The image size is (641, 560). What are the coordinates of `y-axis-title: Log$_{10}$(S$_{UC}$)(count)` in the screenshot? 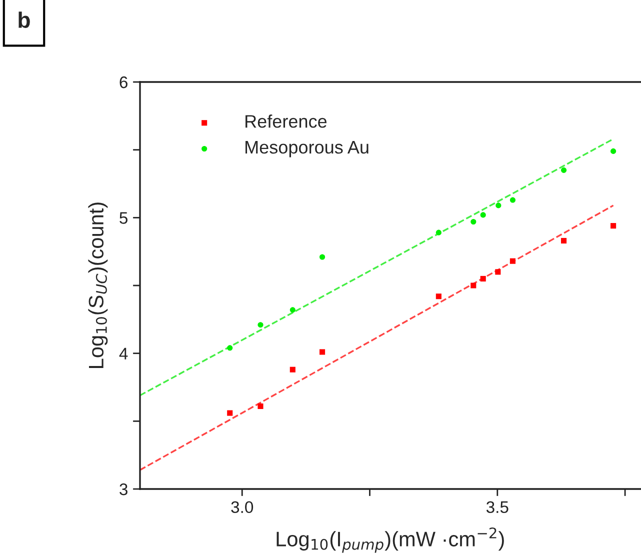 It's located at (98, 285).